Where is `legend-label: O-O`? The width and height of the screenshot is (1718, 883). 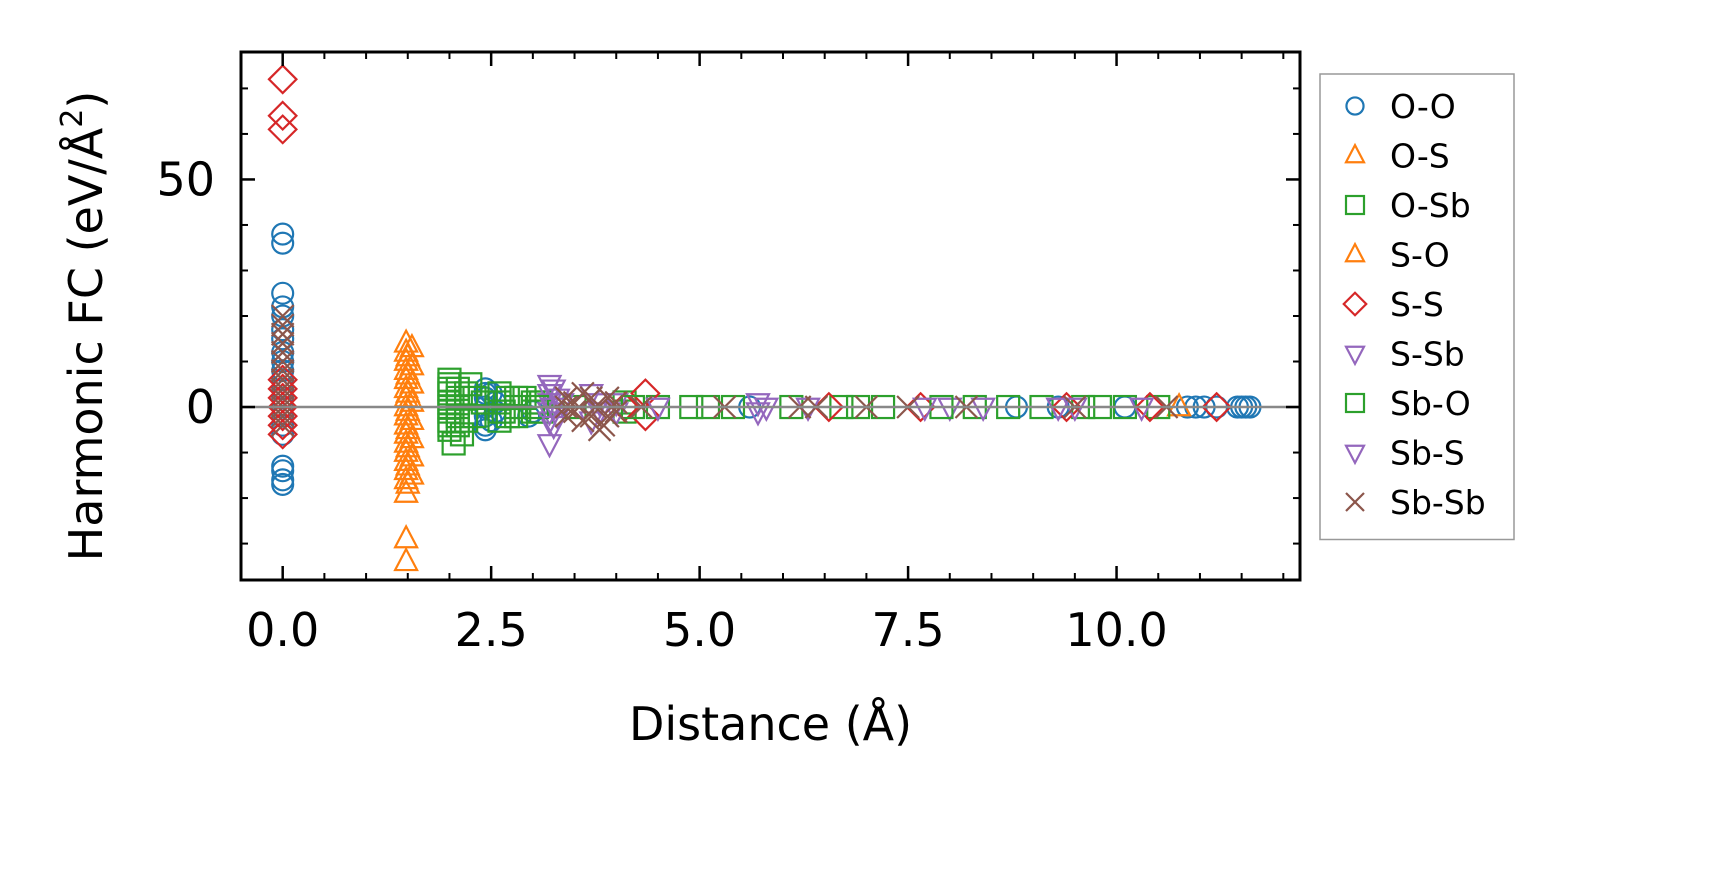
legend-label: O-O is located at coordinates (1423, 106).